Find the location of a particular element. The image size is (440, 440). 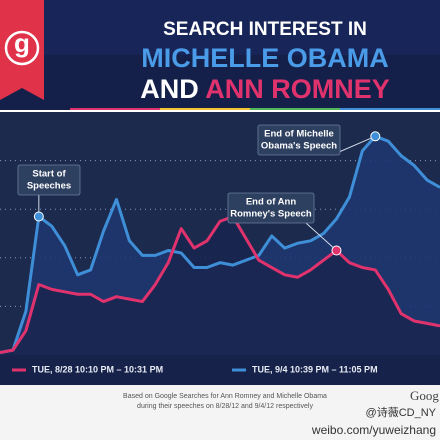

legend-bg is located at coordinates (220, 370).